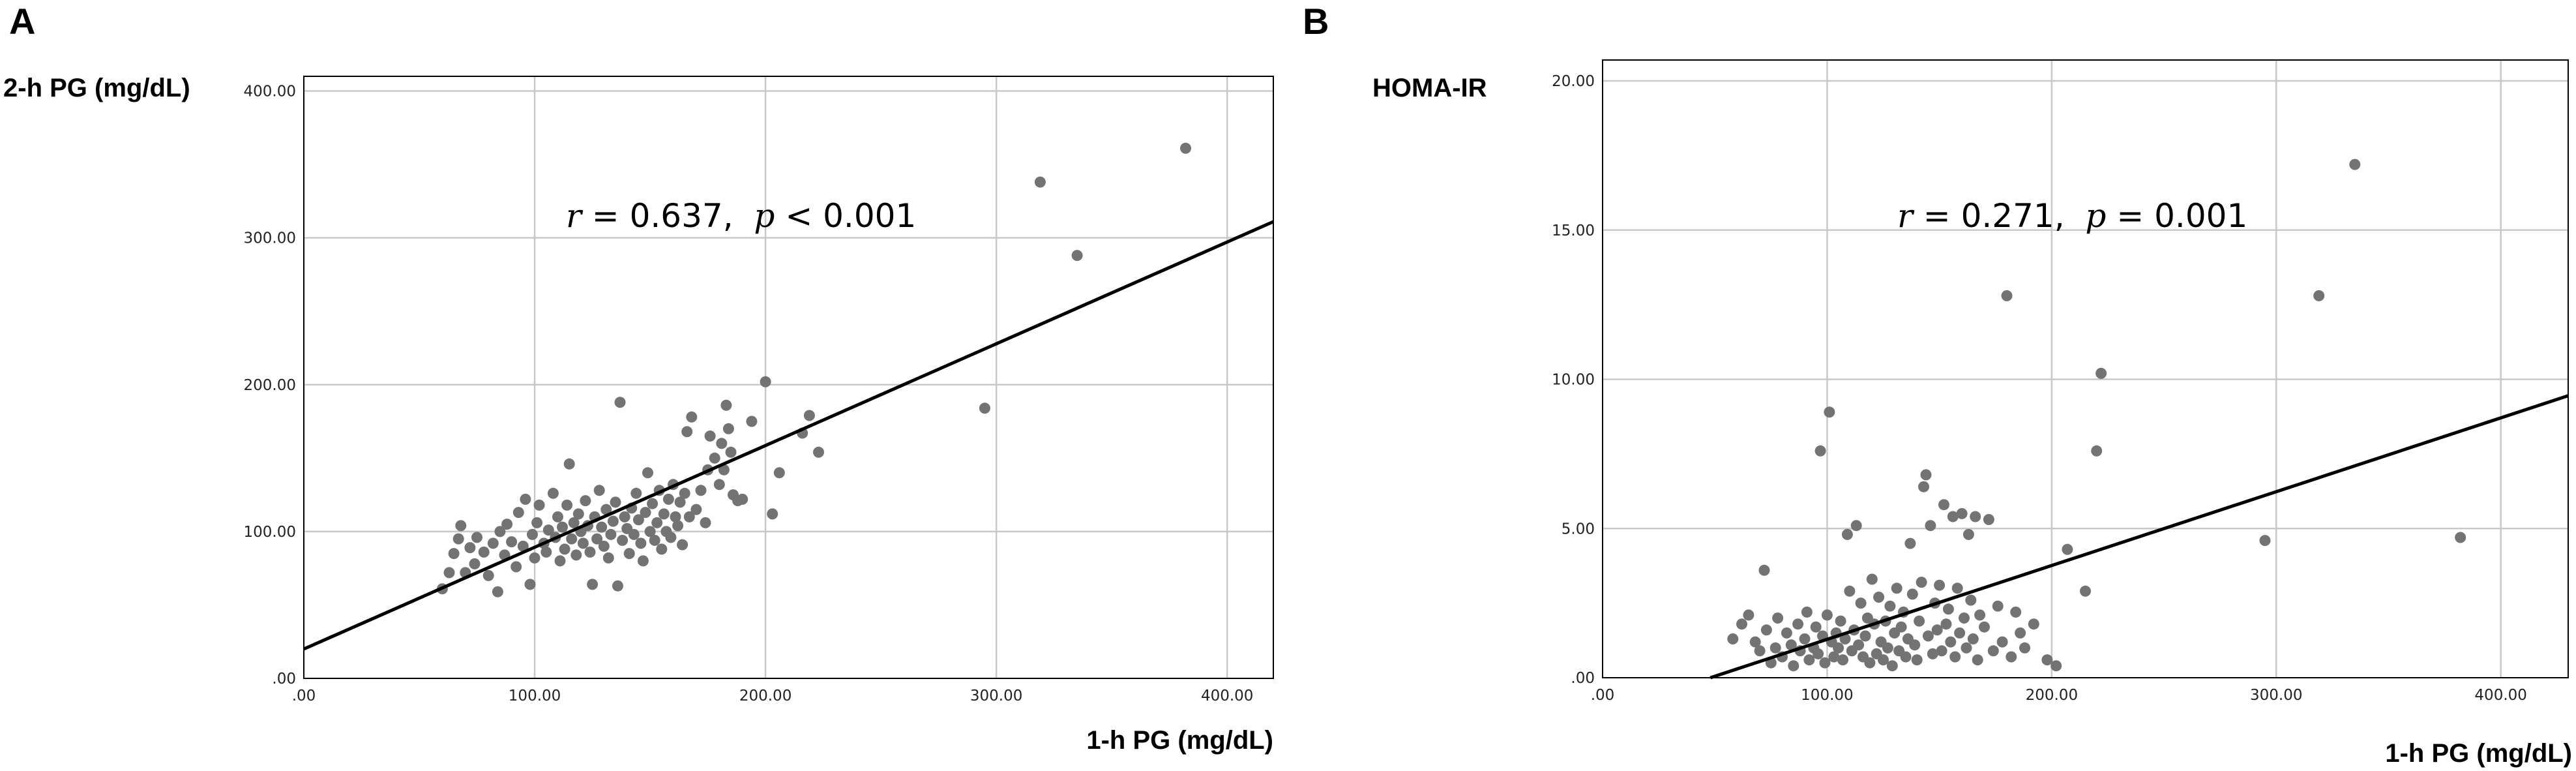  What do you see at coordinates (764, 216) in the screenshot?
I see `p-symbol: p` at bounding box center [764, 216].